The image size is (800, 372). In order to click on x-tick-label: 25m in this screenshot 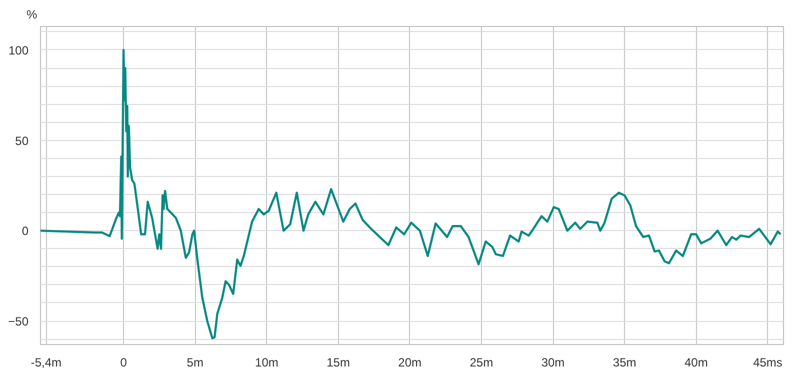, I will do `click(482, 363)`.